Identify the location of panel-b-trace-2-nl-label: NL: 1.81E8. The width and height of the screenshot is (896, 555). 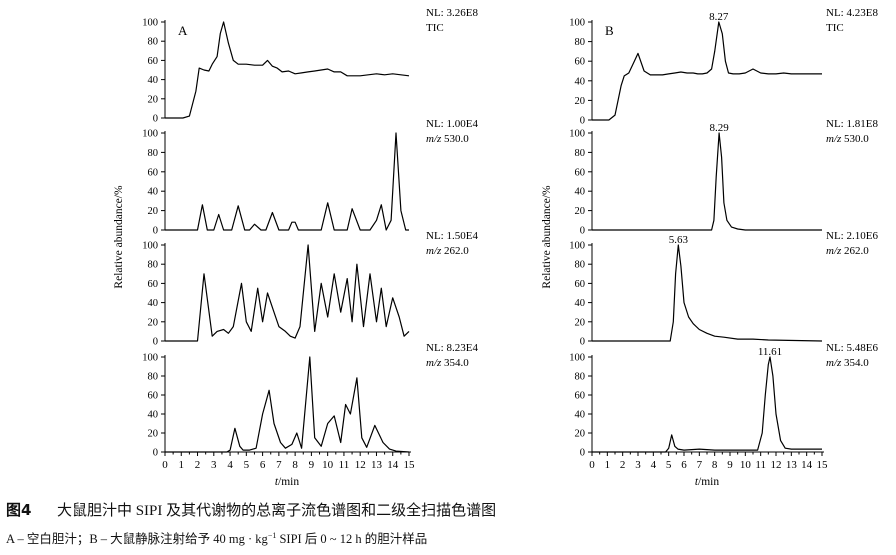
(852, 124).